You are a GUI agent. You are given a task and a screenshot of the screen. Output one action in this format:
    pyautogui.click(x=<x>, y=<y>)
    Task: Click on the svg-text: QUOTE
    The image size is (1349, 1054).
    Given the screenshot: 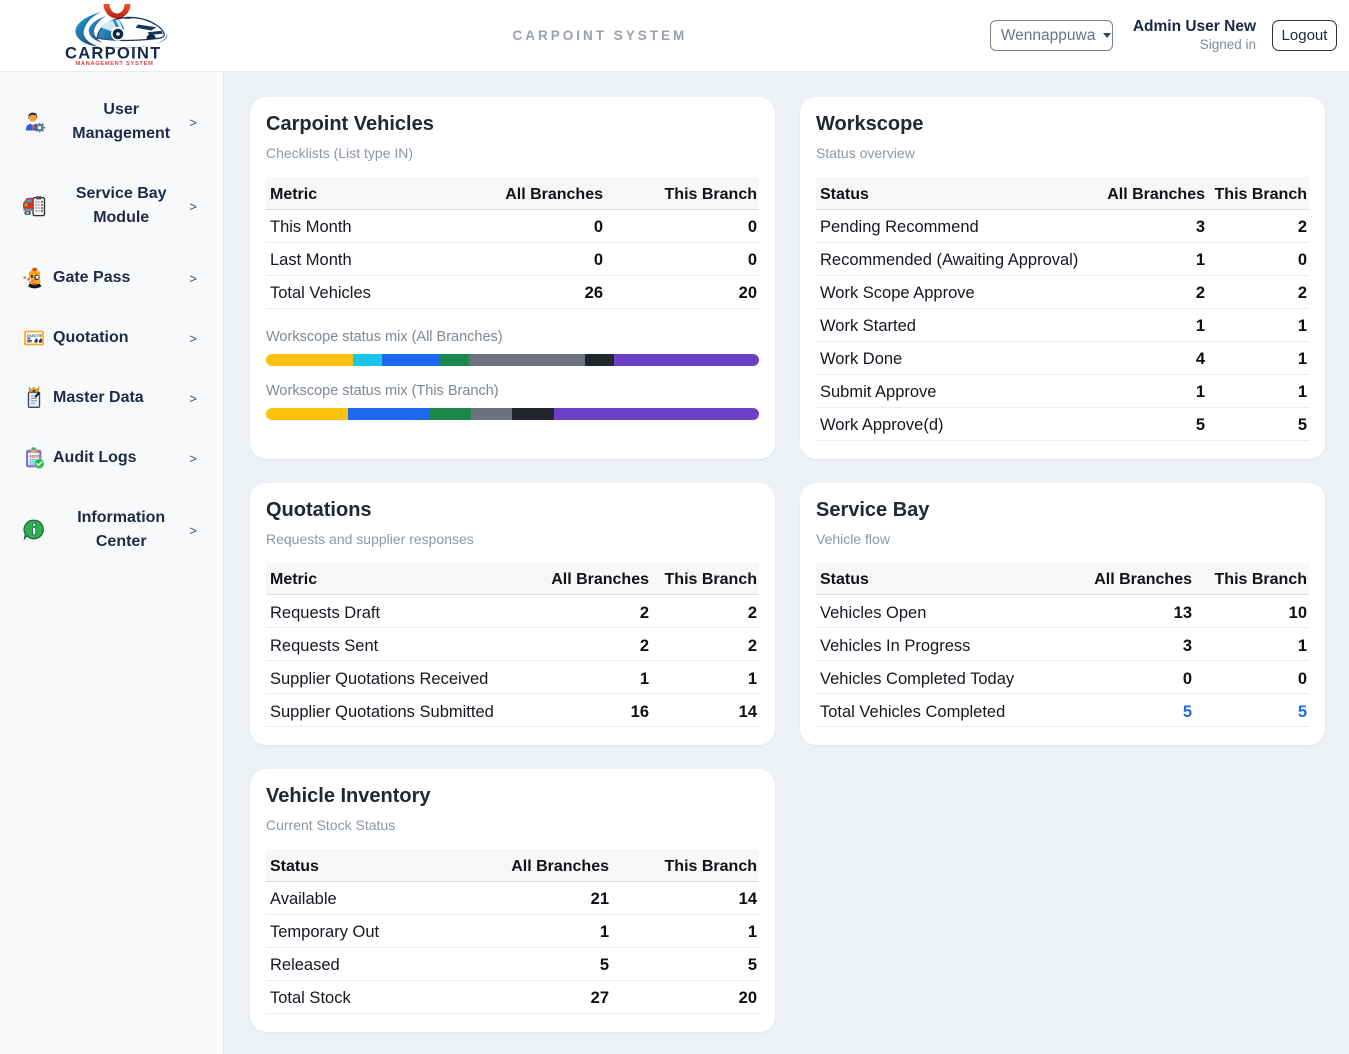 What is the action you would take?
    pyautogui.click(x=34, y=335)
    